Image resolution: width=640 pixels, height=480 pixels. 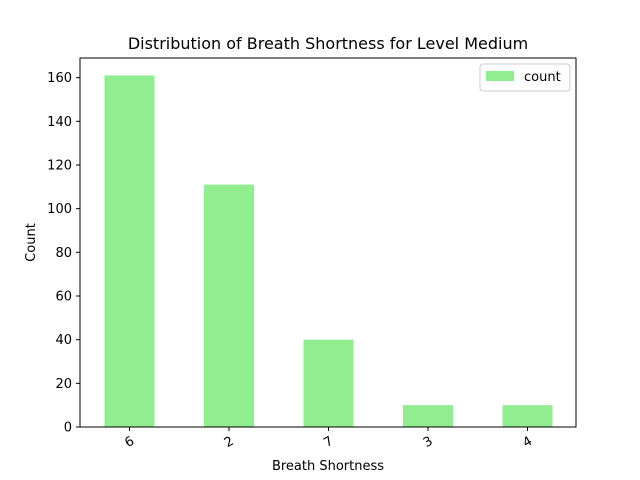 I want to click on y-tick-label-40: 40, so click(x=63, y=340).